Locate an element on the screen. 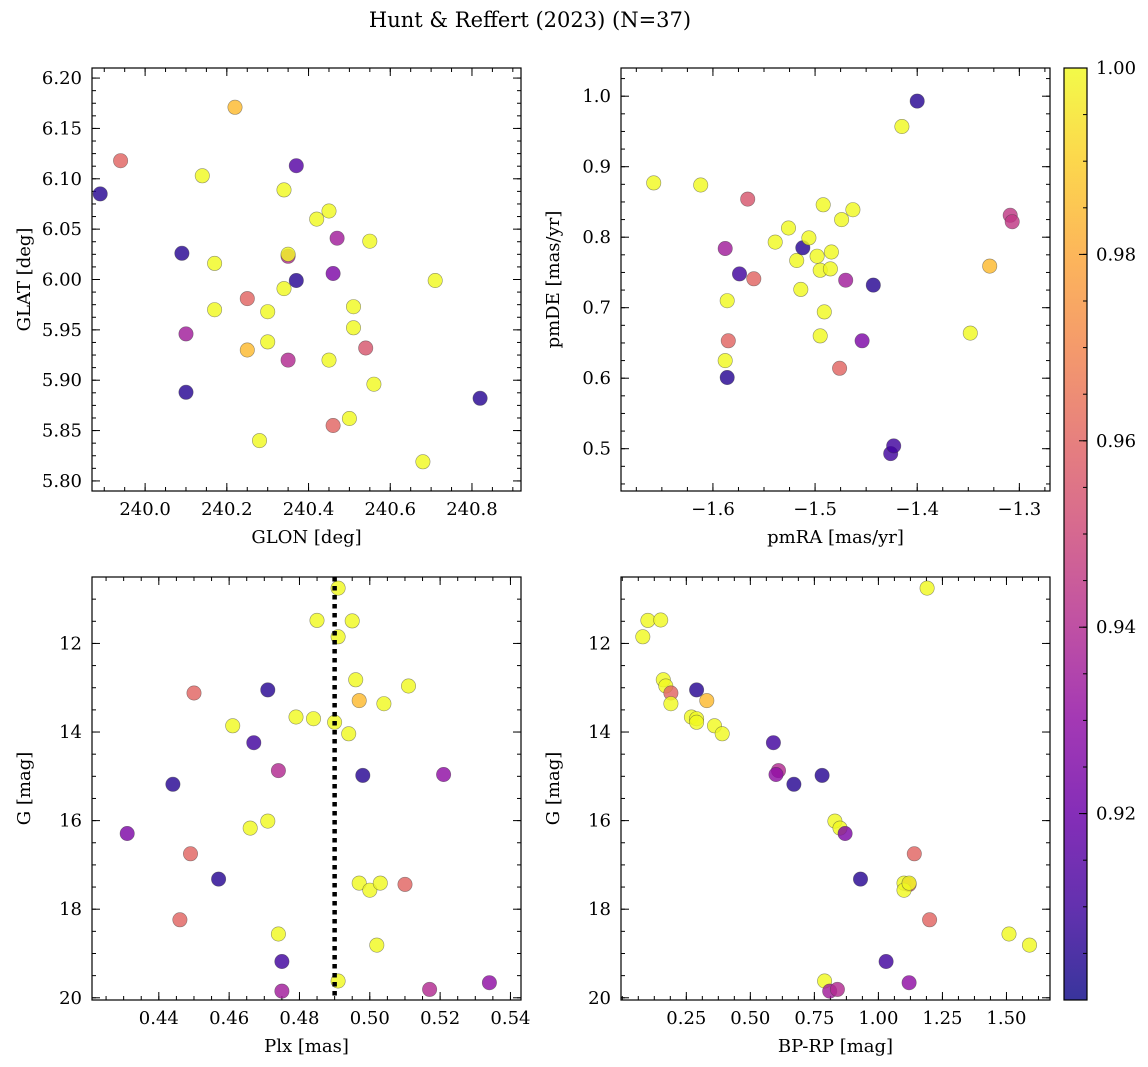 This screenshot has width=1148, height=1067. colorbar-tick-label: 0.92 is located at coordinates (1116, 814).